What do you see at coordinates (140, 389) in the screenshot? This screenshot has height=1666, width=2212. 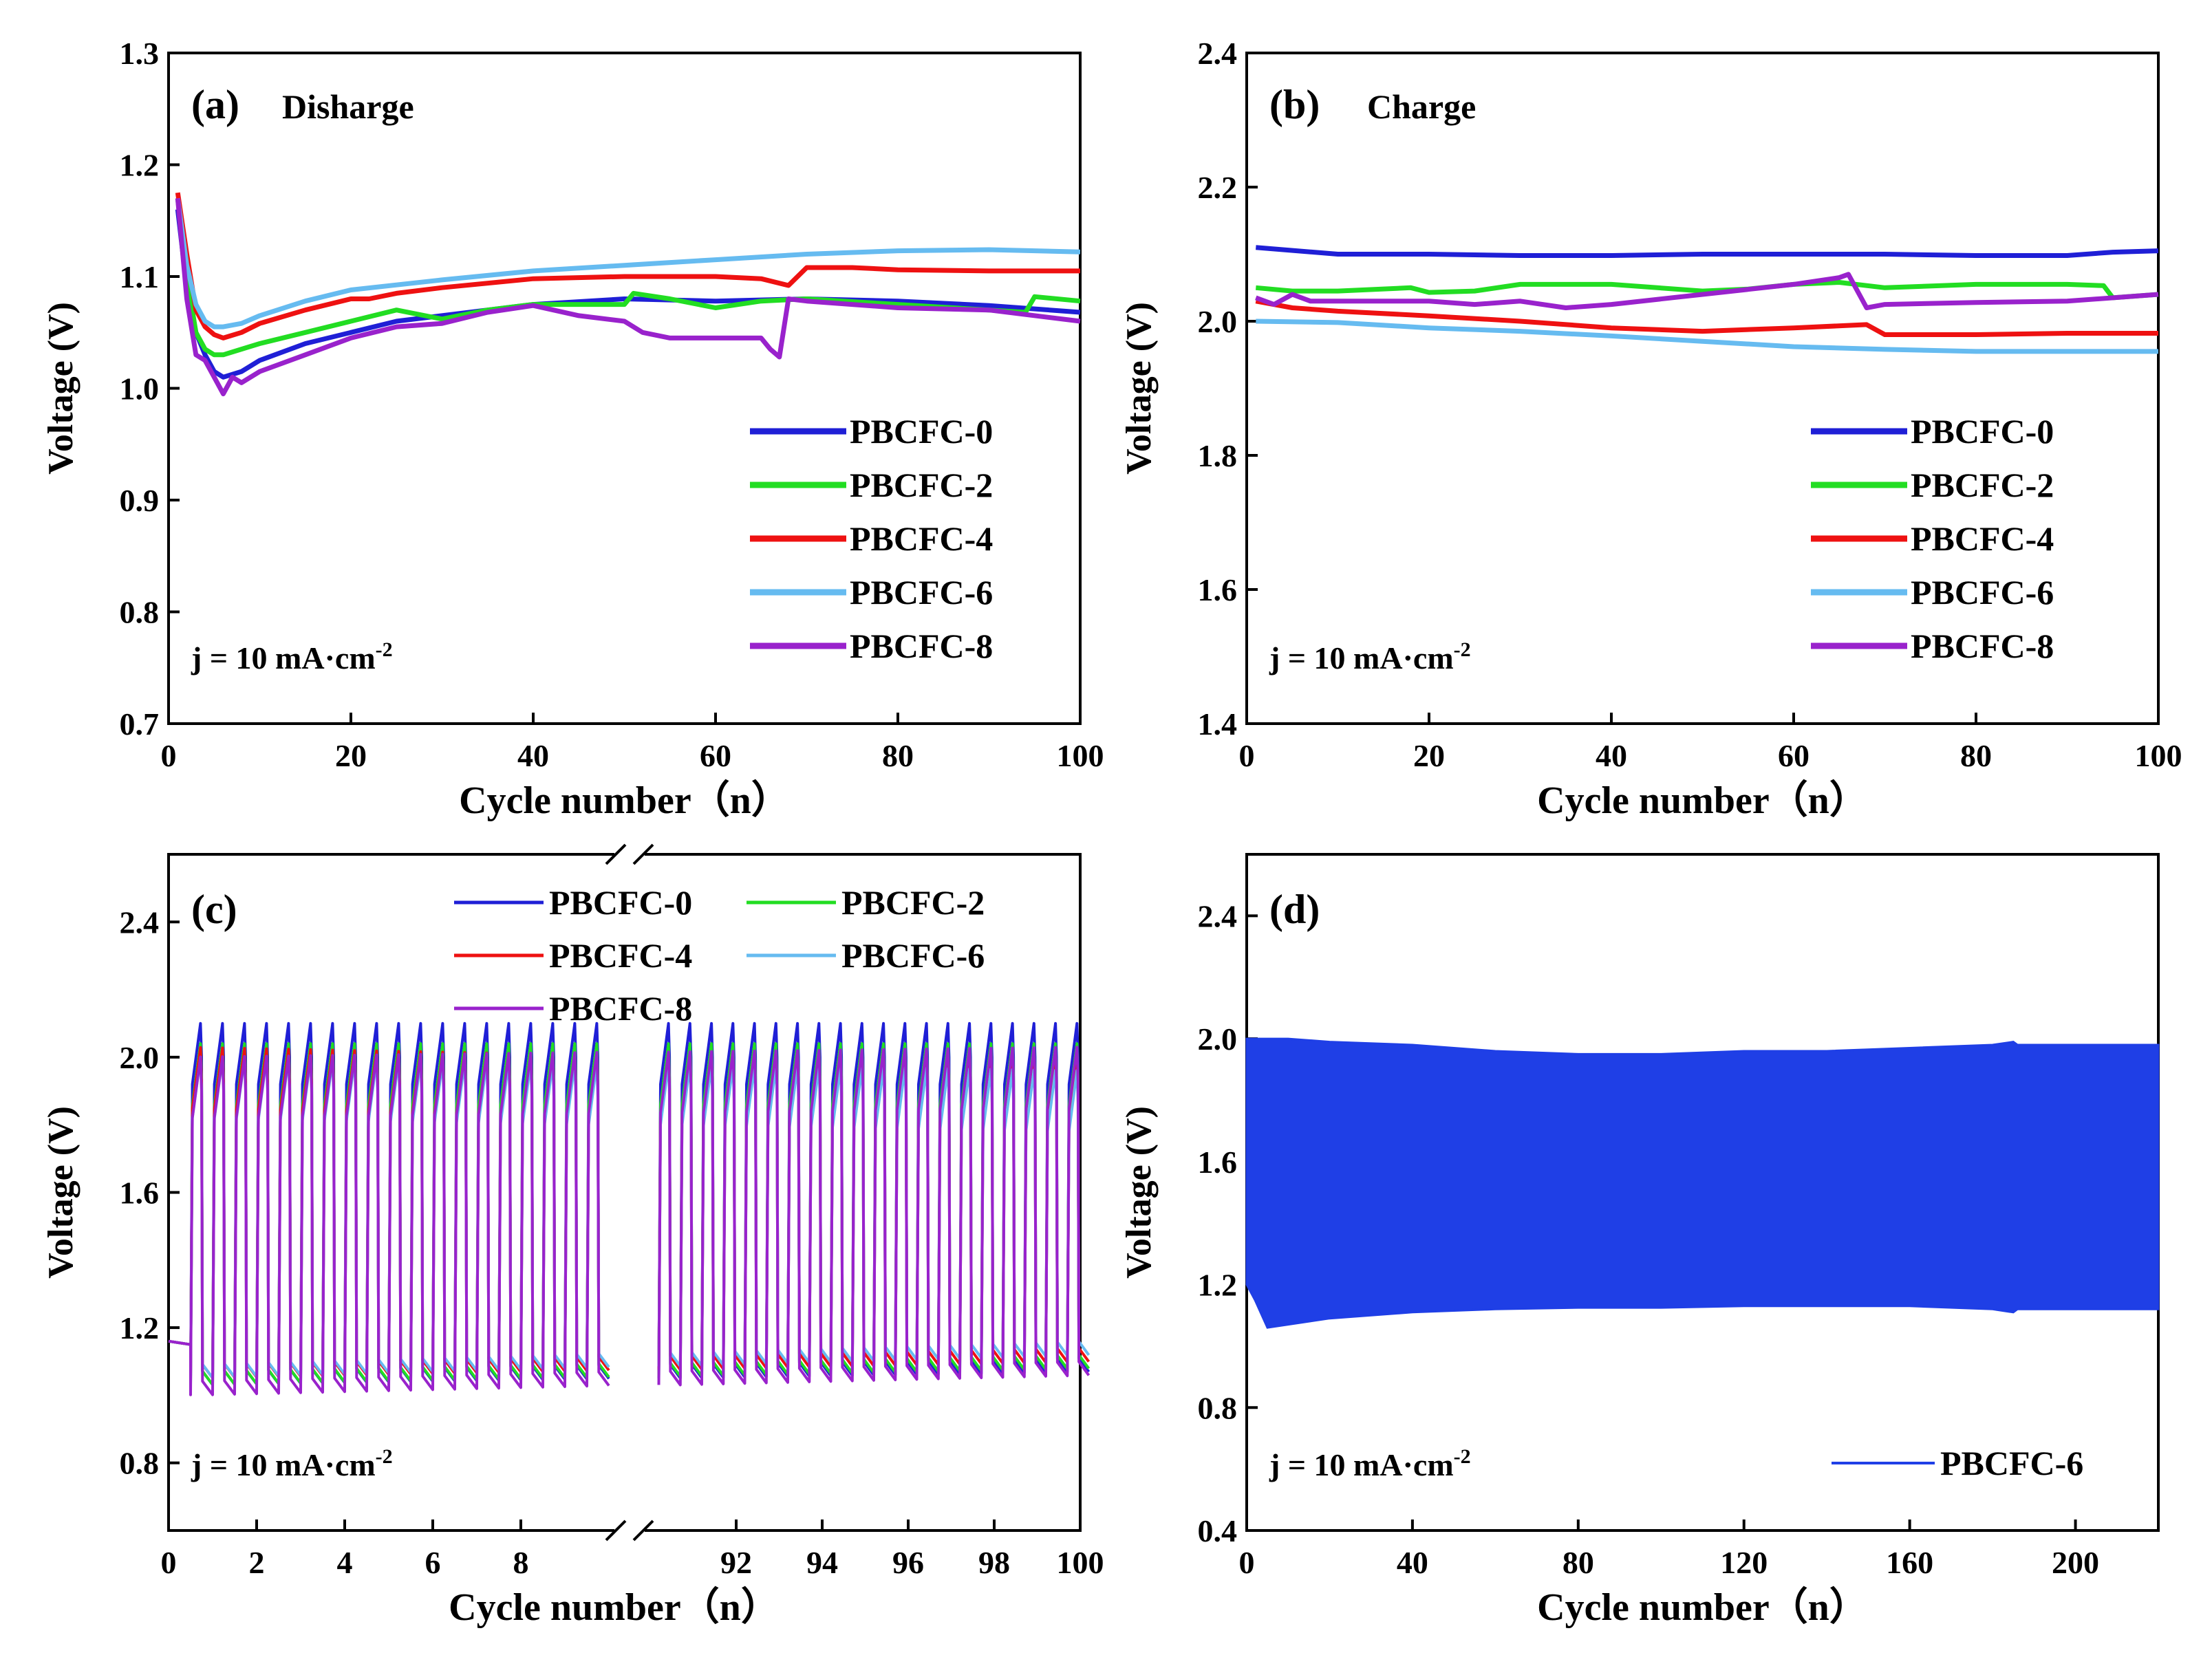 I see `y-tick-label: 1.0` at bounding box center [140, 389].